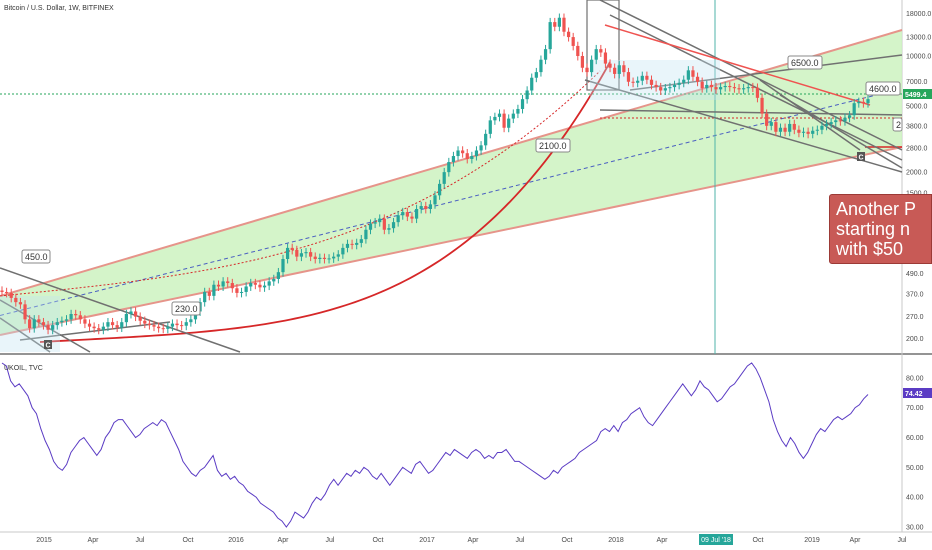  Describe the element at coordinates (915, 339) in the screenshot. I see `price-axis-tick-label: 200.0` at that location.